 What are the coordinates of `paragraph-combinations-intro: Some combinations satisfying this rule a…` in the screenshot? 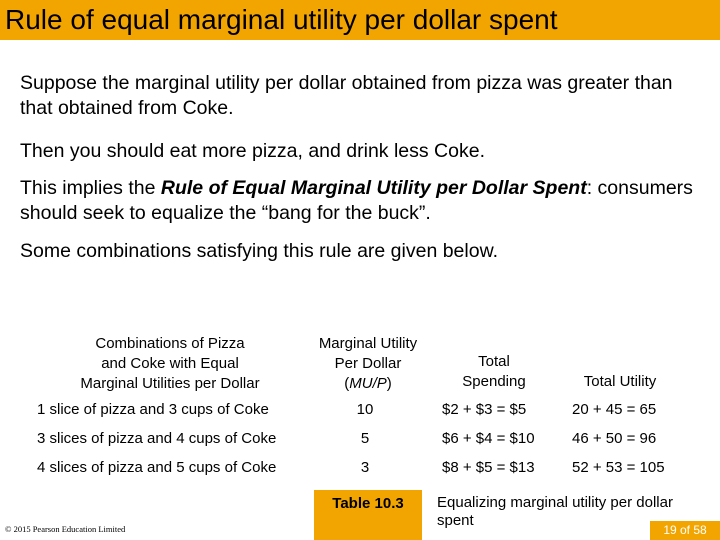 It's located at (259, 251).